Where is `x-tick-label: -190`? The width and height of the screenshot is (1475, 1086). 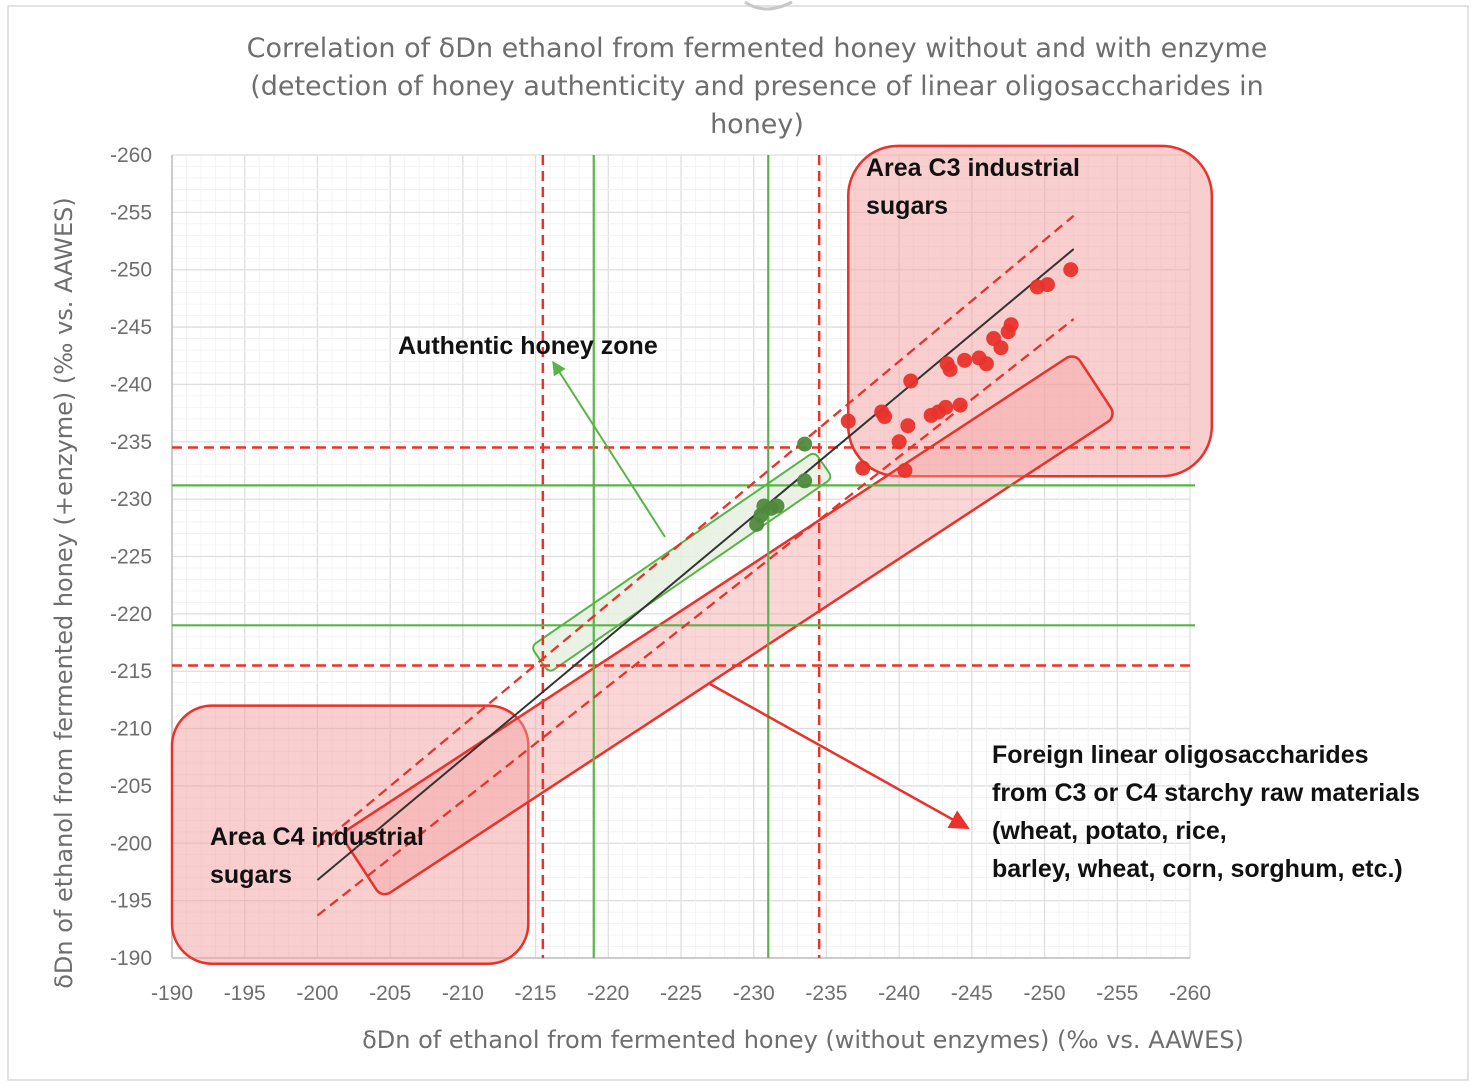
x-tick-label: -190 is located at coordinates (172, 993).